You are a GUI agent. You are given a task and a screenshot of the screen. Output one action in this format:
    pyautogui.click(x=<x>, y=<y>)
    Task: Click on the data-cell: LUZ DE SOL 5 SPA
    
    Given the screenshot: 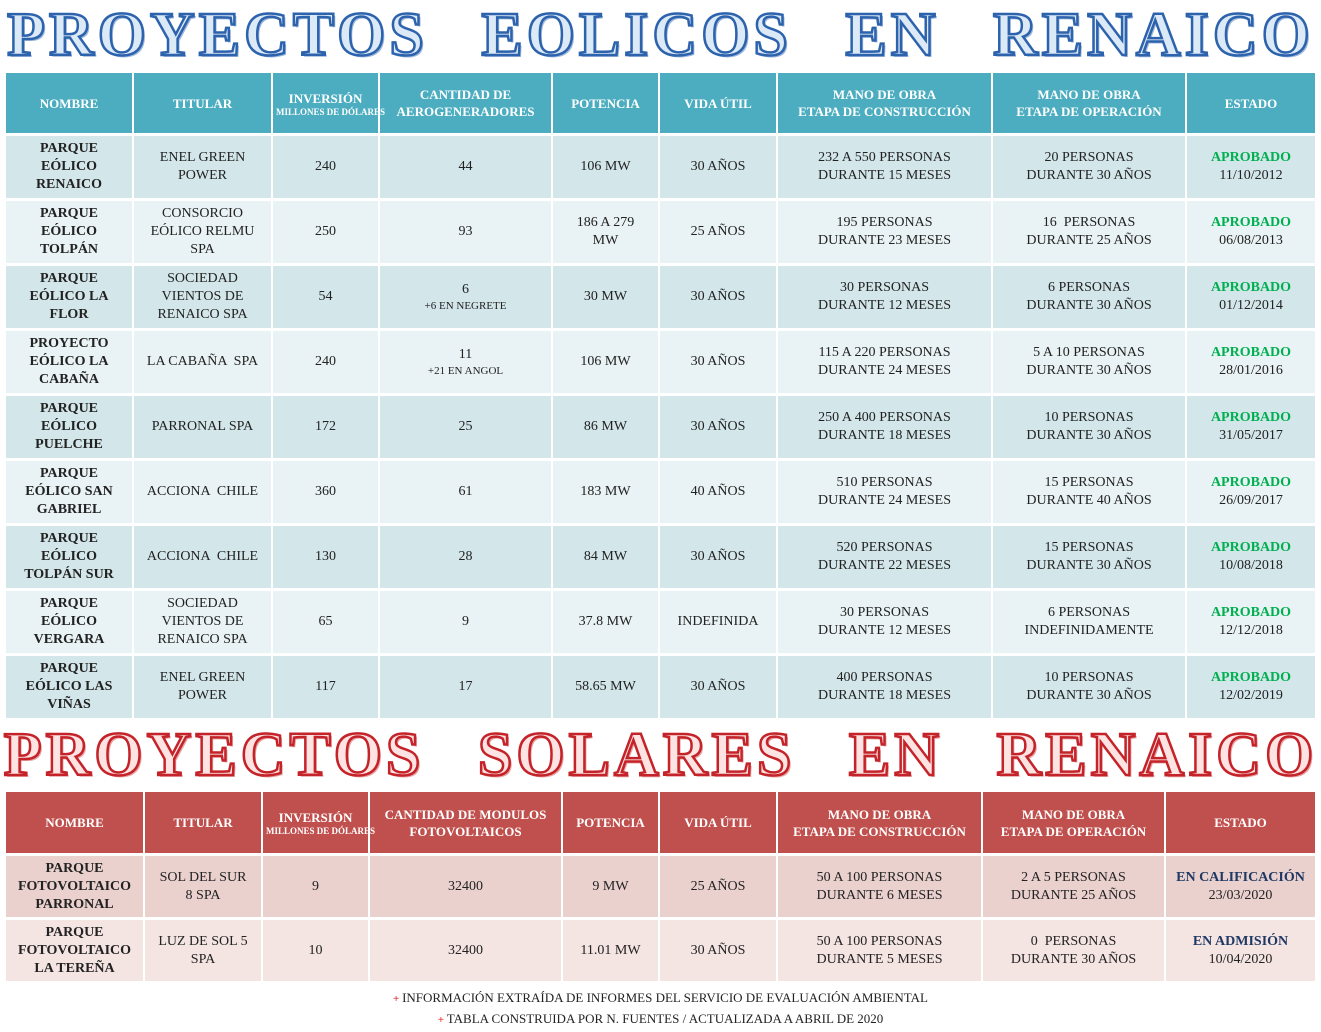 What is the action you would take?
    pyautogui.click(x=203, y=950)
    